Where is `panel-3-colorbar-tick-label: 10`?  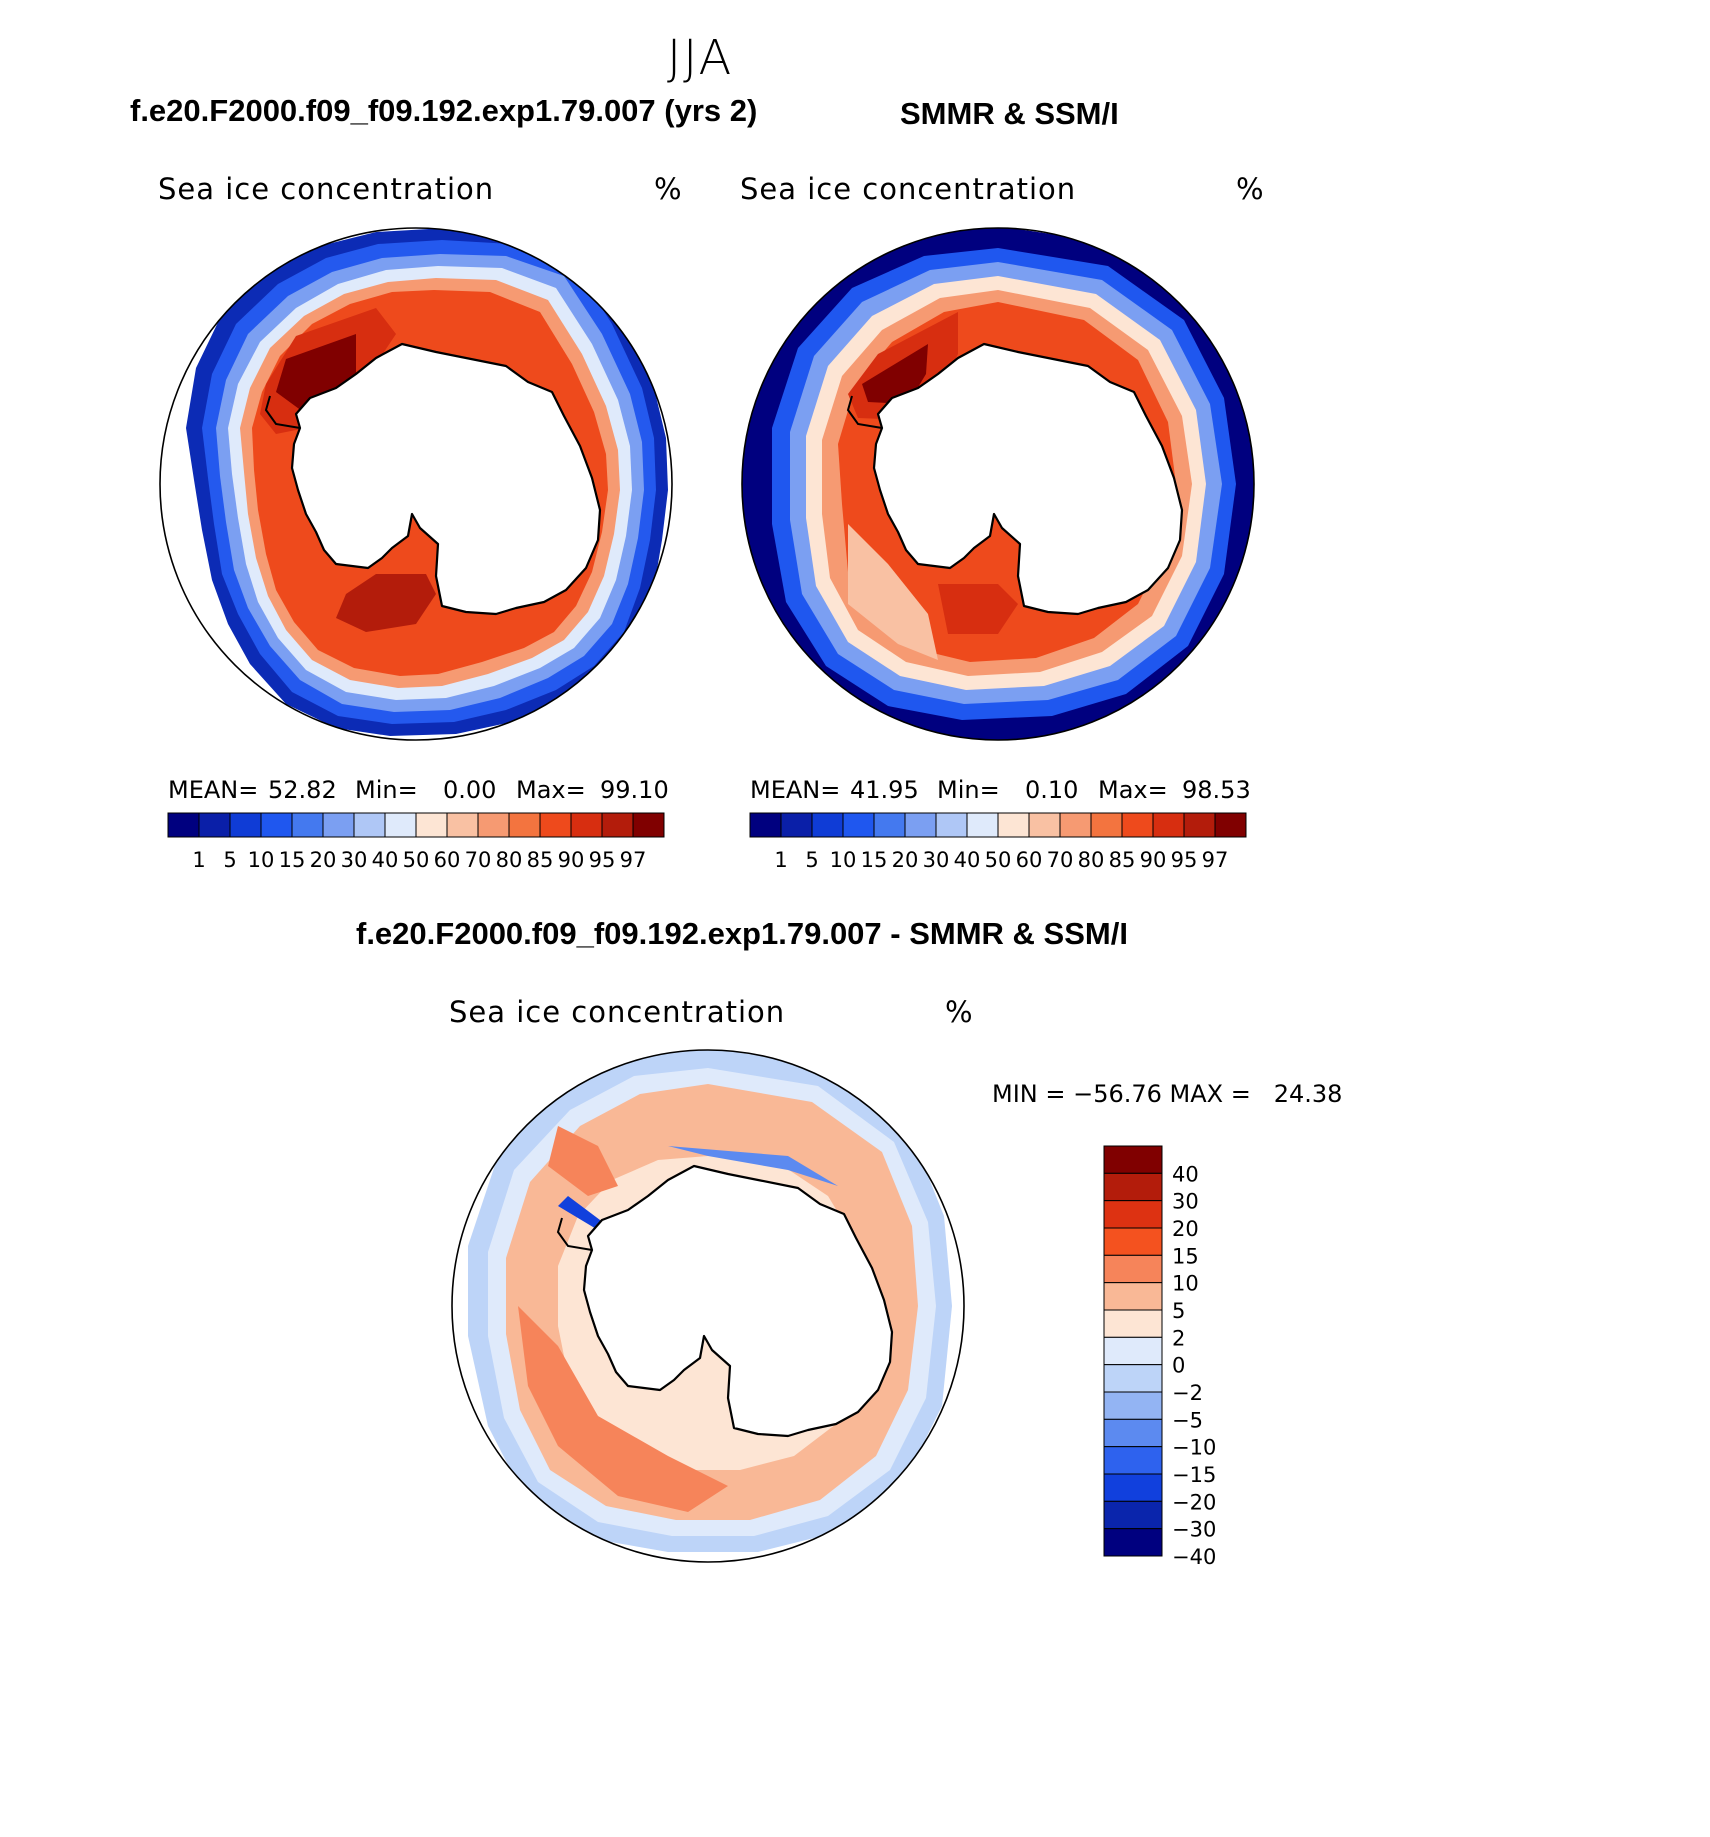 panel-3-colorbar-tick-label: 10 is located at coordinates (1185, 1284).